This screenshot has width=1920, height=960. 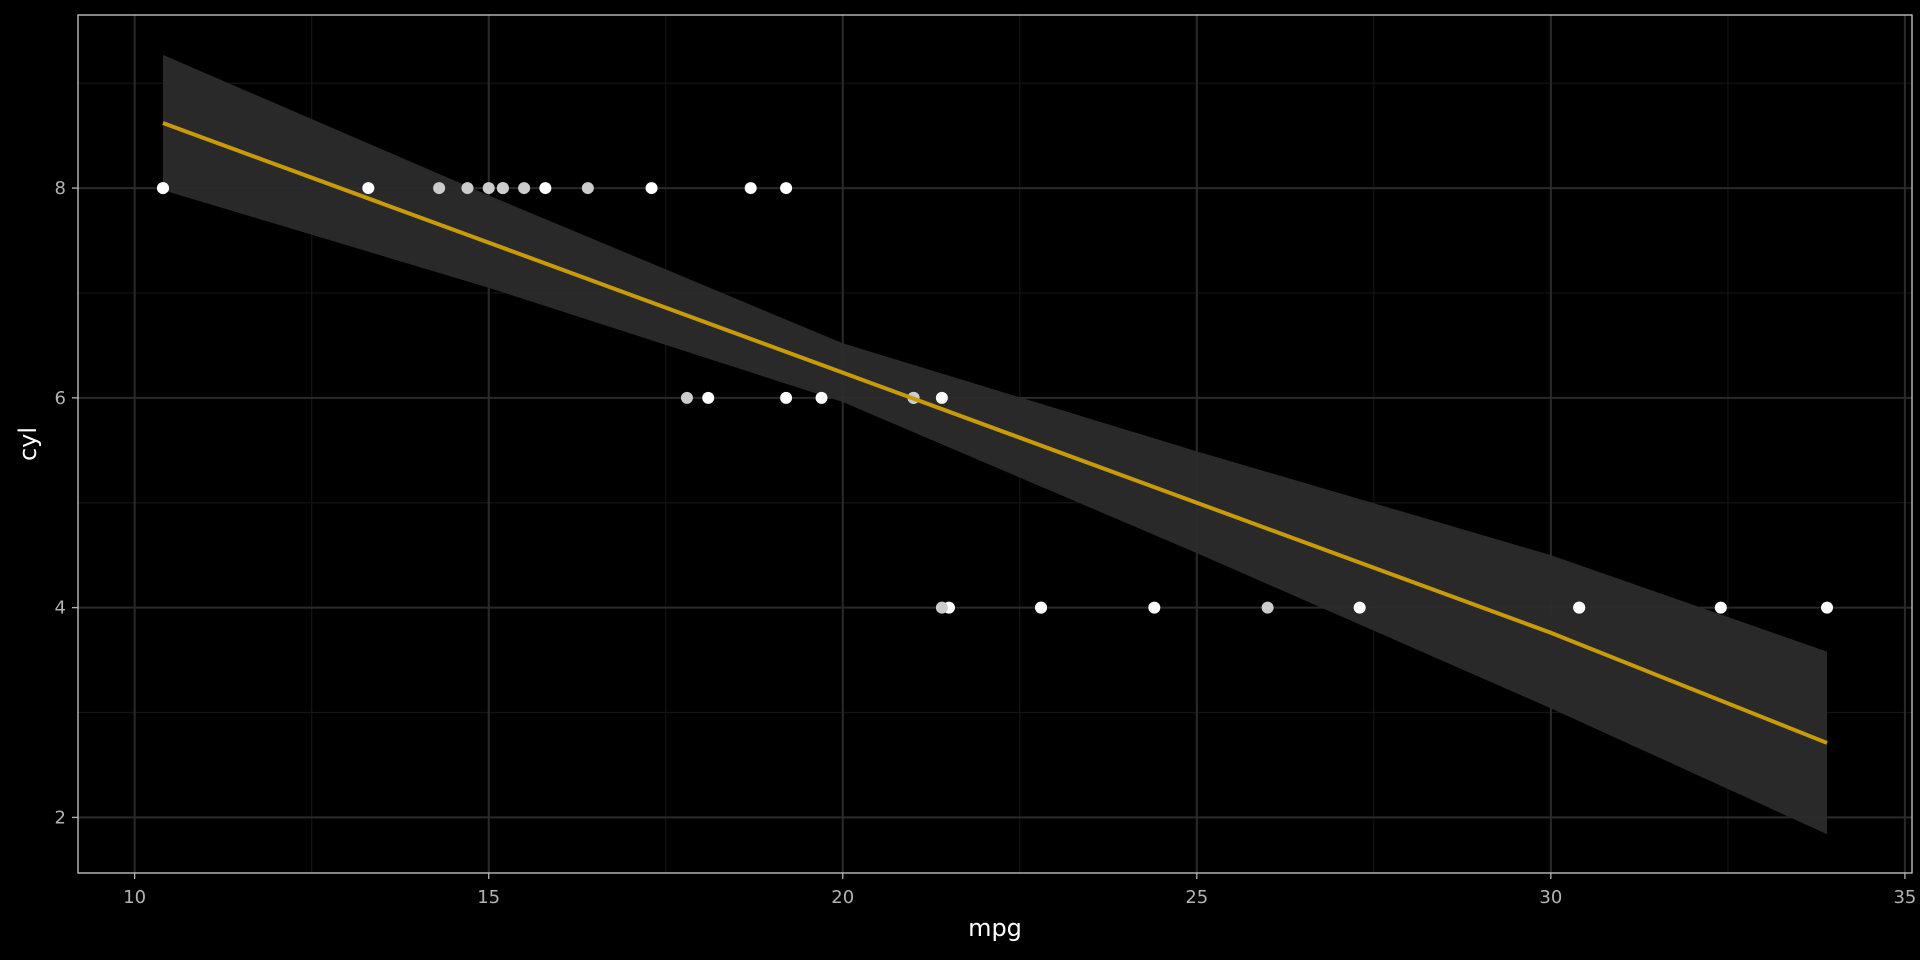 What do you see at coordinates (1019, 890) in the screenshot?
I see `x-axis-ticks: 10 15 20 25 30 35` at bounding box center [1019, 890].